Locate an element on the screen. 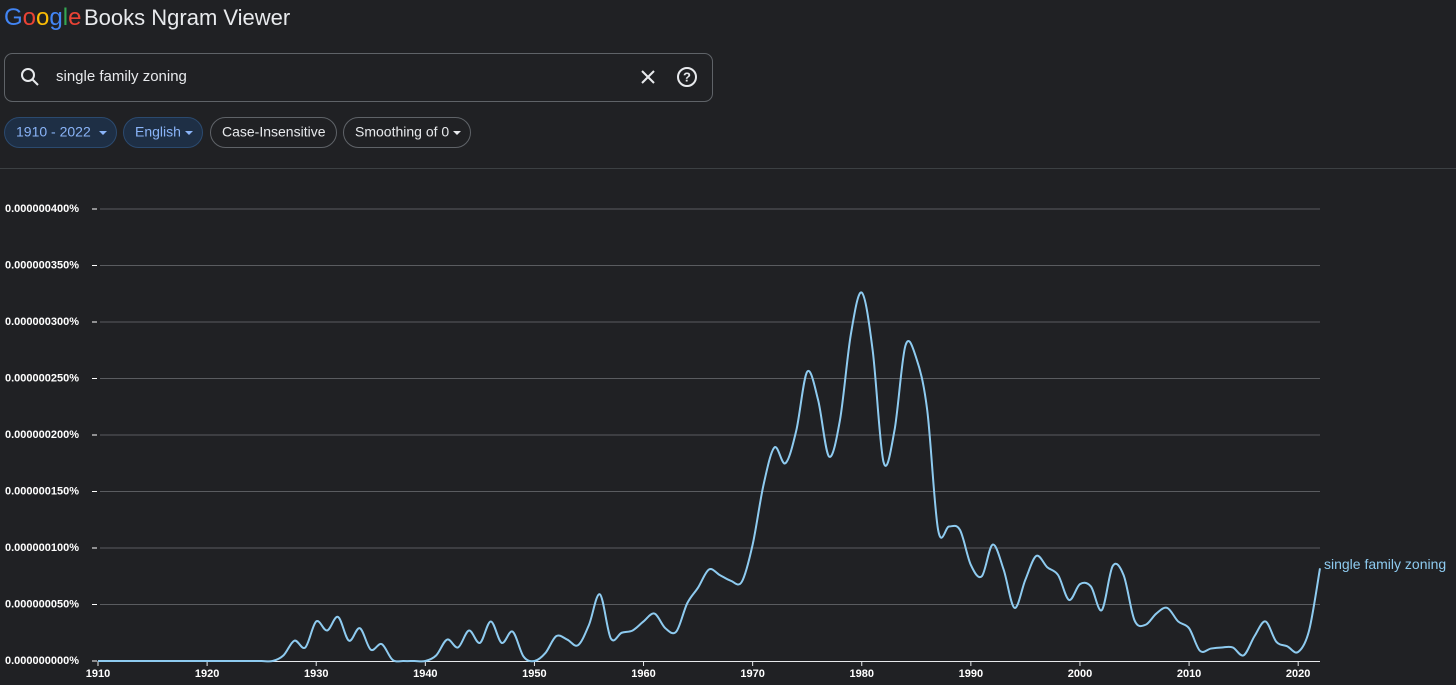 The image size is (1456, 685). chip: 1910 - 2022 is located at coordinates (60, 132).